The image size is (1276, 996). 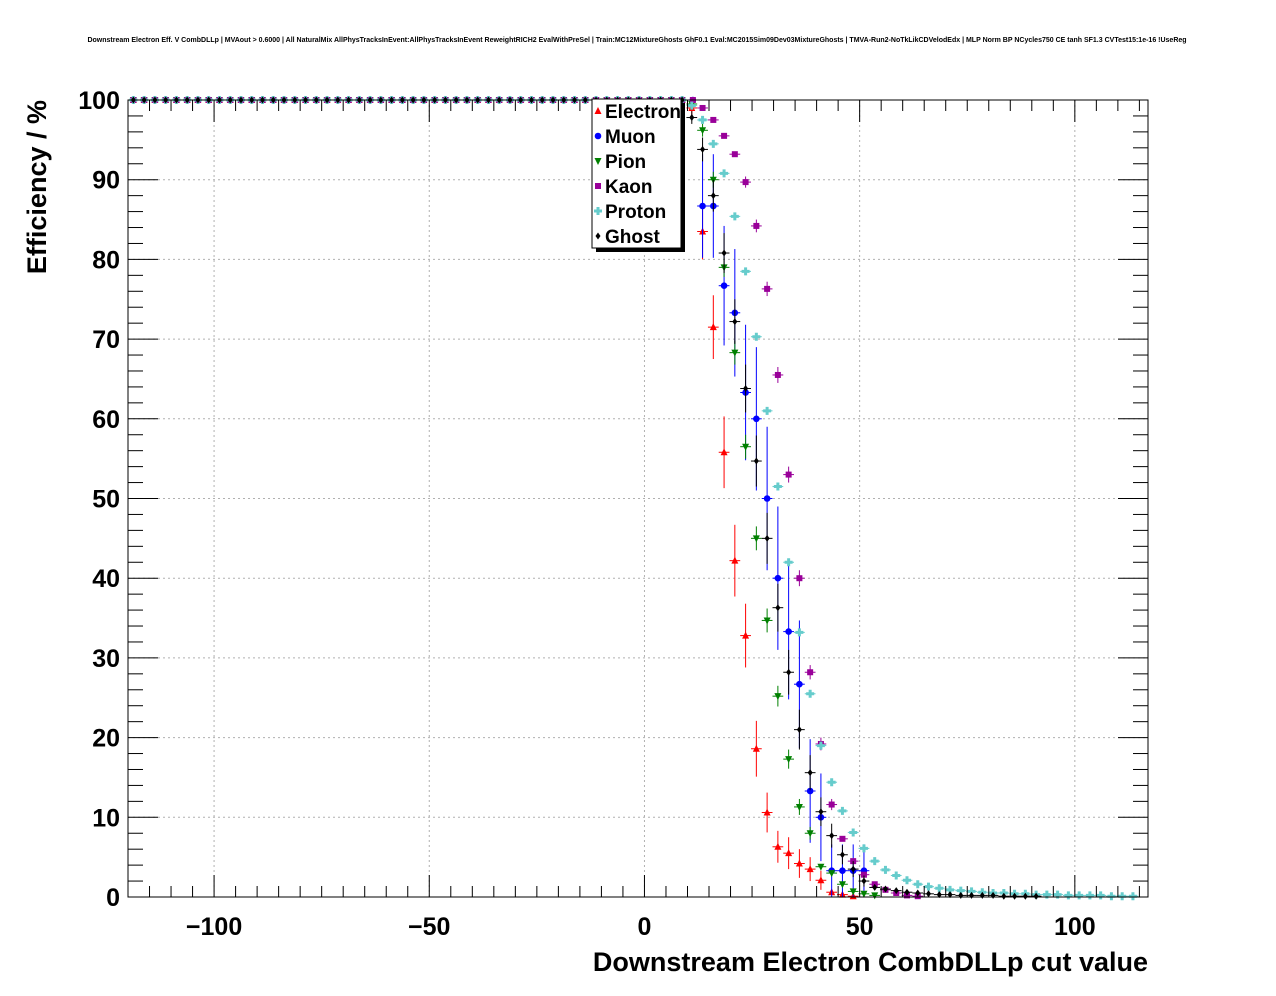 What do you see at coordinates (106, 739) in the screenshot?
I see `y-tick-label: 20` at bounding box center [106, 739].